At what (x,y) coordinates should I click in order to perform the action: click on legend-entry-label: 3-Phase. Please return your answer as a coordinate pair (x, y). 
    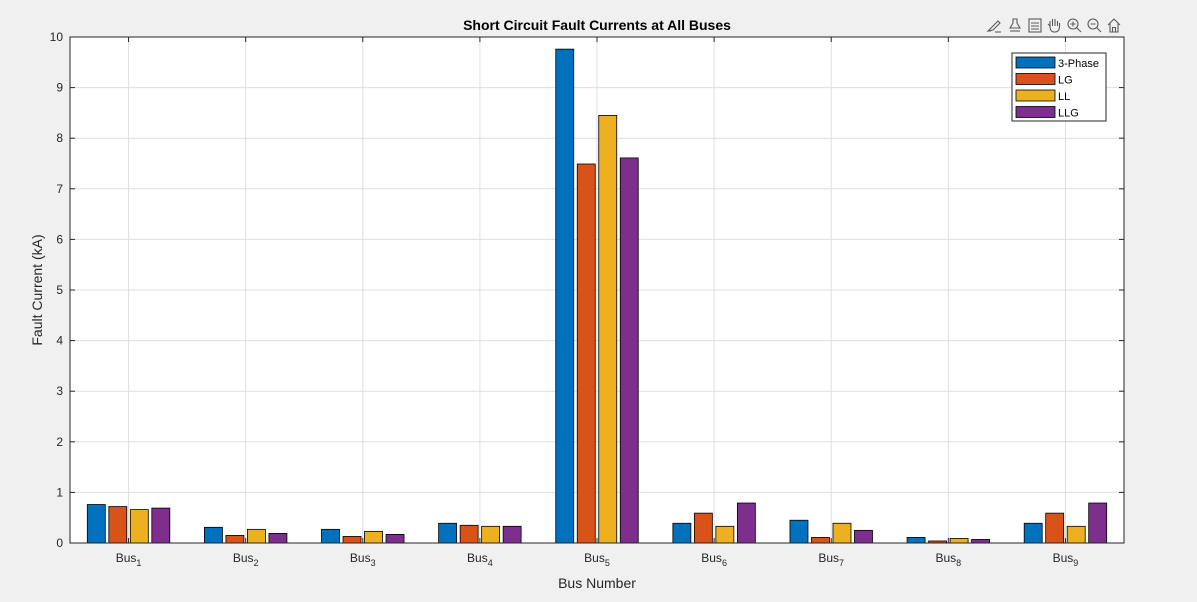
    Looking at the image, I should click on (1078, 64).